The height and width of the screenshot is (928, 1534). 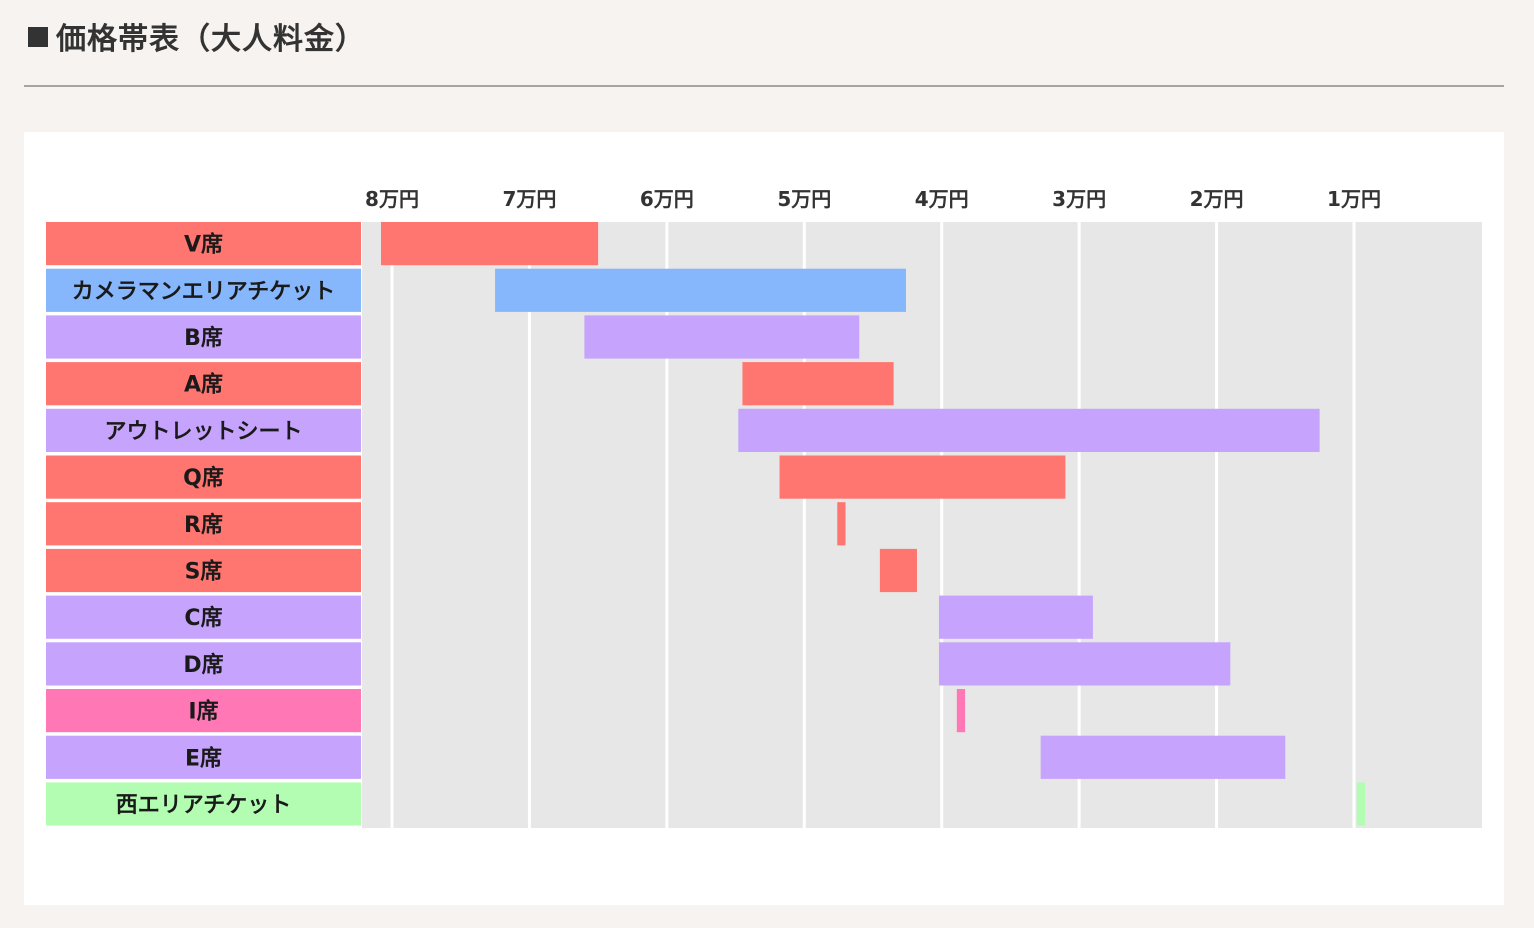 I want to click on x-tick-label: 4万円, so click(x=942, y=199).